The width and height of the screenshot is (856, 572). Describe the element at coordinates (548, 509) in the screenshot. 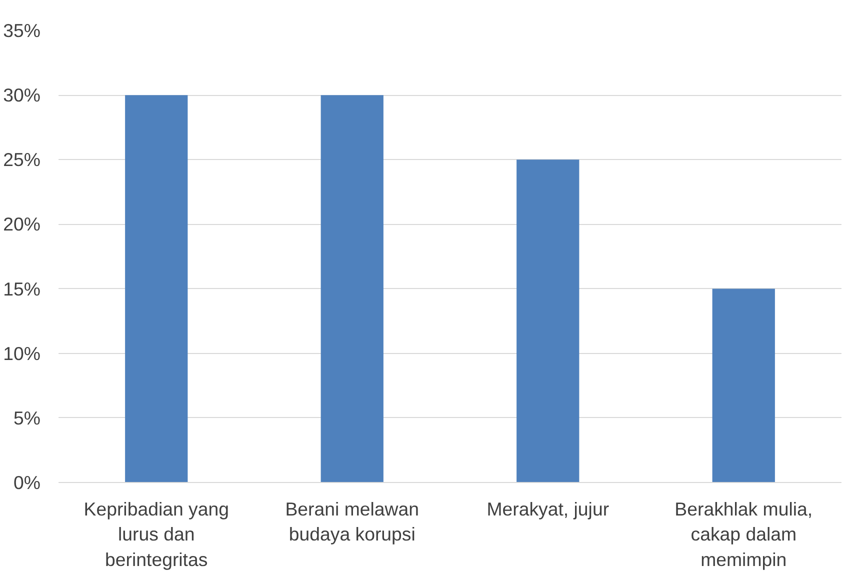

I see `x-tick-label: Merakyat, jujur` at that location.